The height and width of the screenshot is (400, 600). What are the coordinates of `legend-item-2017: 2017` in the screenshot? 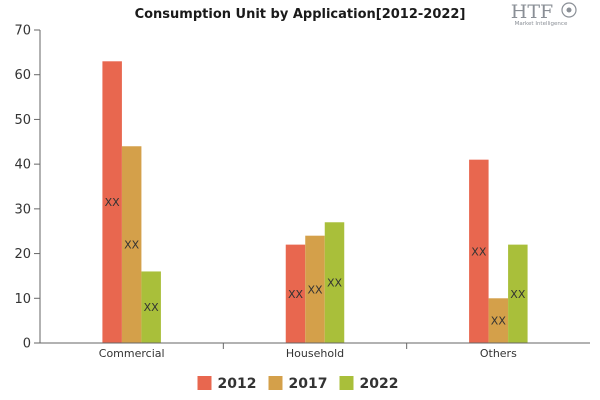 It's located at (298, 384).